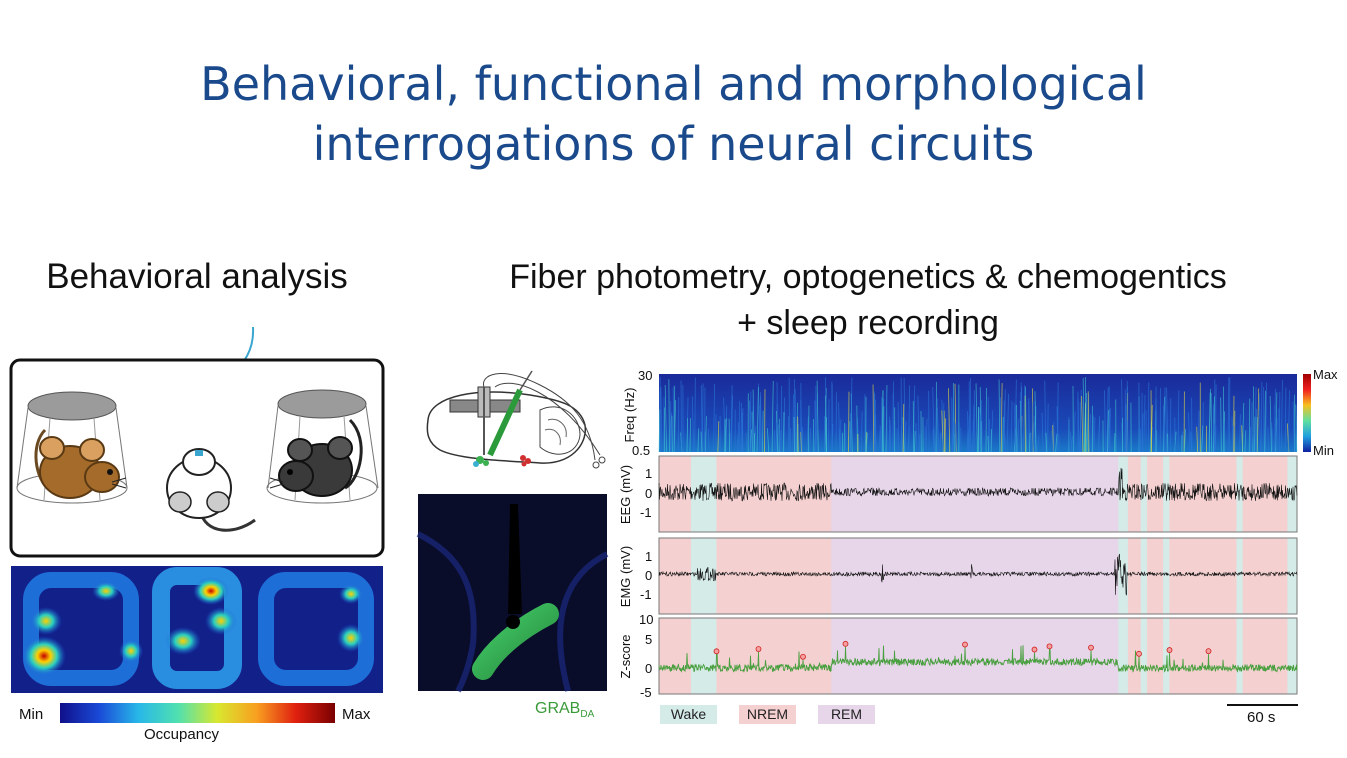  I want to click on occupancy-caption: Occupancy, so click(182, 734).